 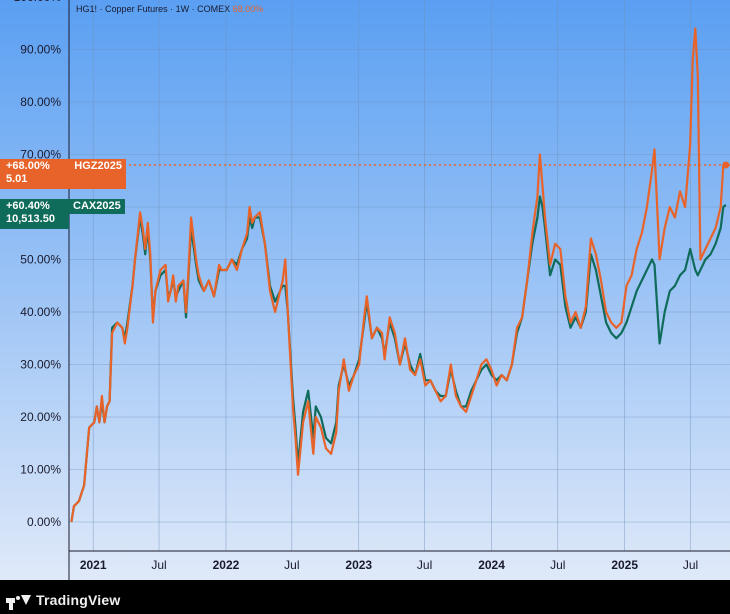 I want to click on series-endpoint-marker, so click(x=726, y=165).